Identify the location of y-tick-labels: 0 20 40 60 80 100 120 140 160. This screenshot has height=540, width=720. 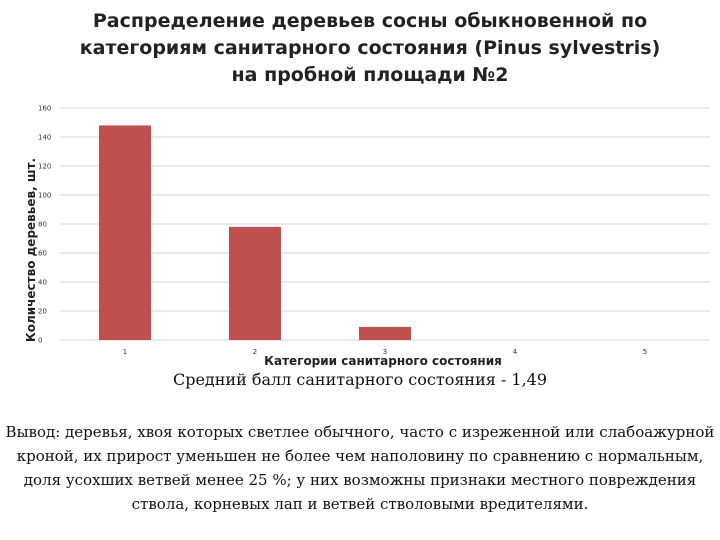
(44, 225).